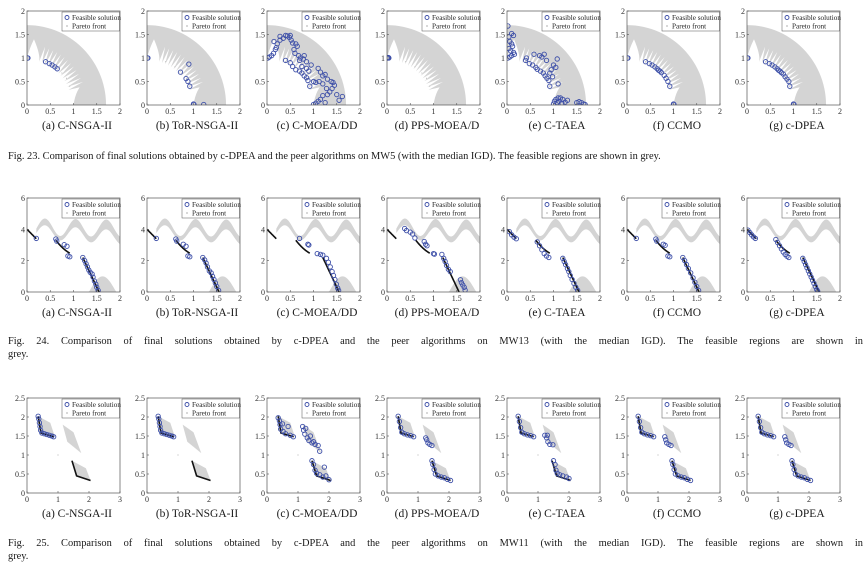  I want to click on axes-box, so click(433, 445).